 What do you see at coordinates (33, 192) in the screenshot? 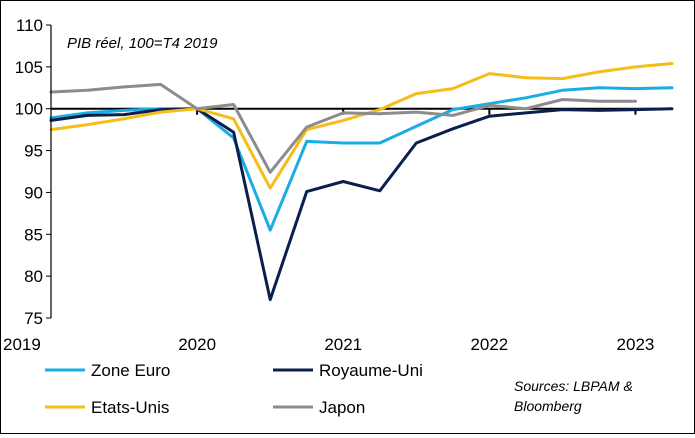
I see `y-tick-label-90: 90` at bounding box center [33, 192].